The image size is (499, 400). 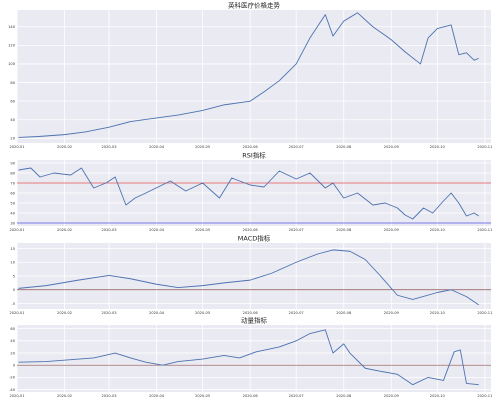 I want to click on rsi-x-tick-label: 2020-07, so click(x=296, y=230).